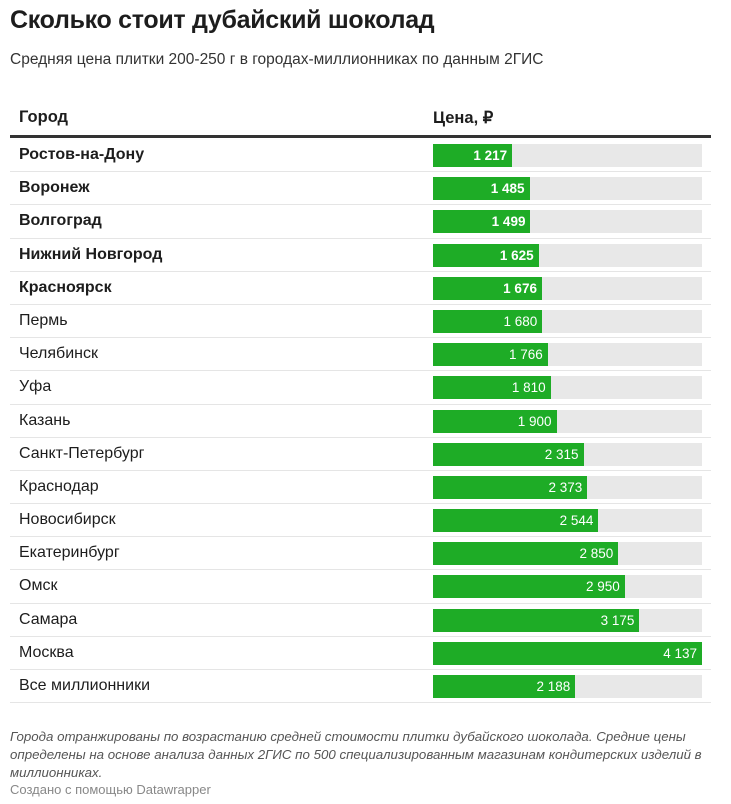 This screenshot has width=731, height=804. Describe the element at coordinates (360, 620) in the screenshot. I see `table-row: Самара 3 175` at that location.